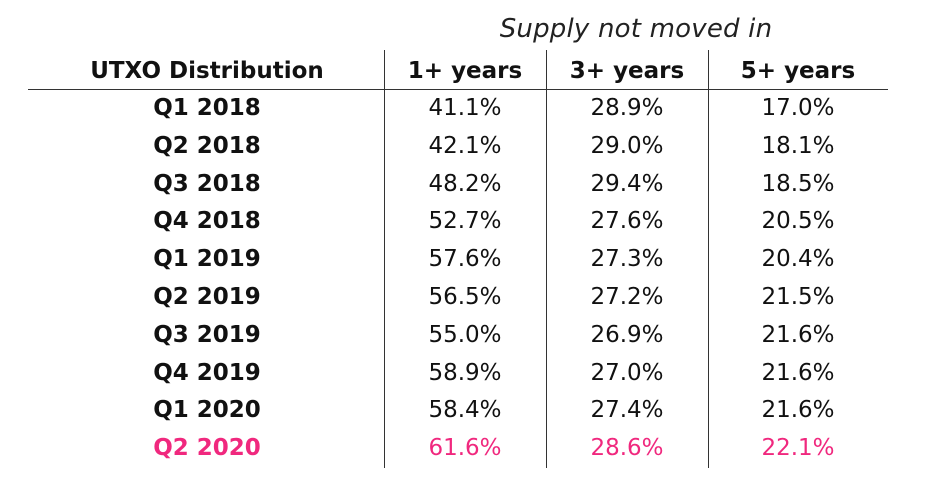 The width and height of the screenshot is (945, 494). What do you see at coordinates (207, 145) in the screenshot?
I see `row-label: Q2 2018` at bounding box center [207, 145].